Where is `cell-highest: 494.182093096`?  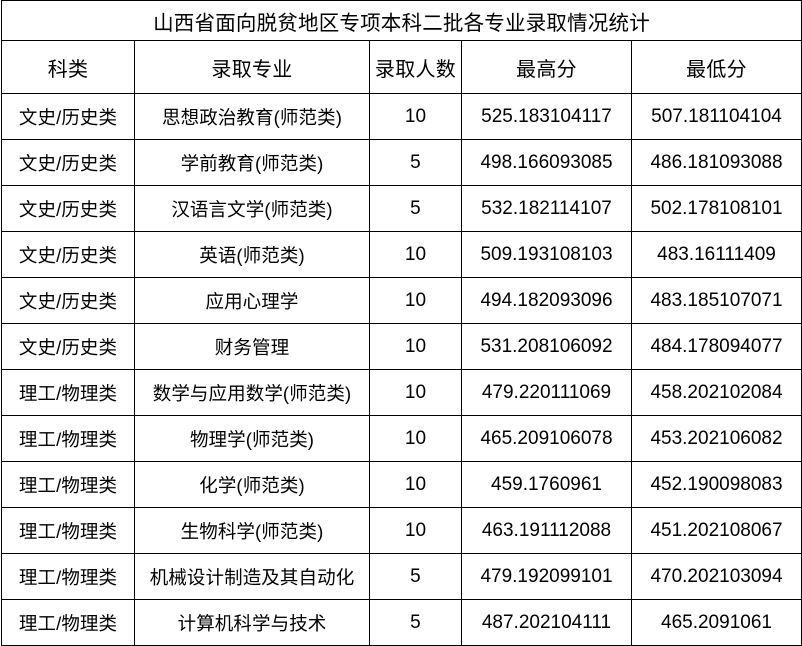
cell-highest: 494.182093096 is located at coordinates (546, 300).